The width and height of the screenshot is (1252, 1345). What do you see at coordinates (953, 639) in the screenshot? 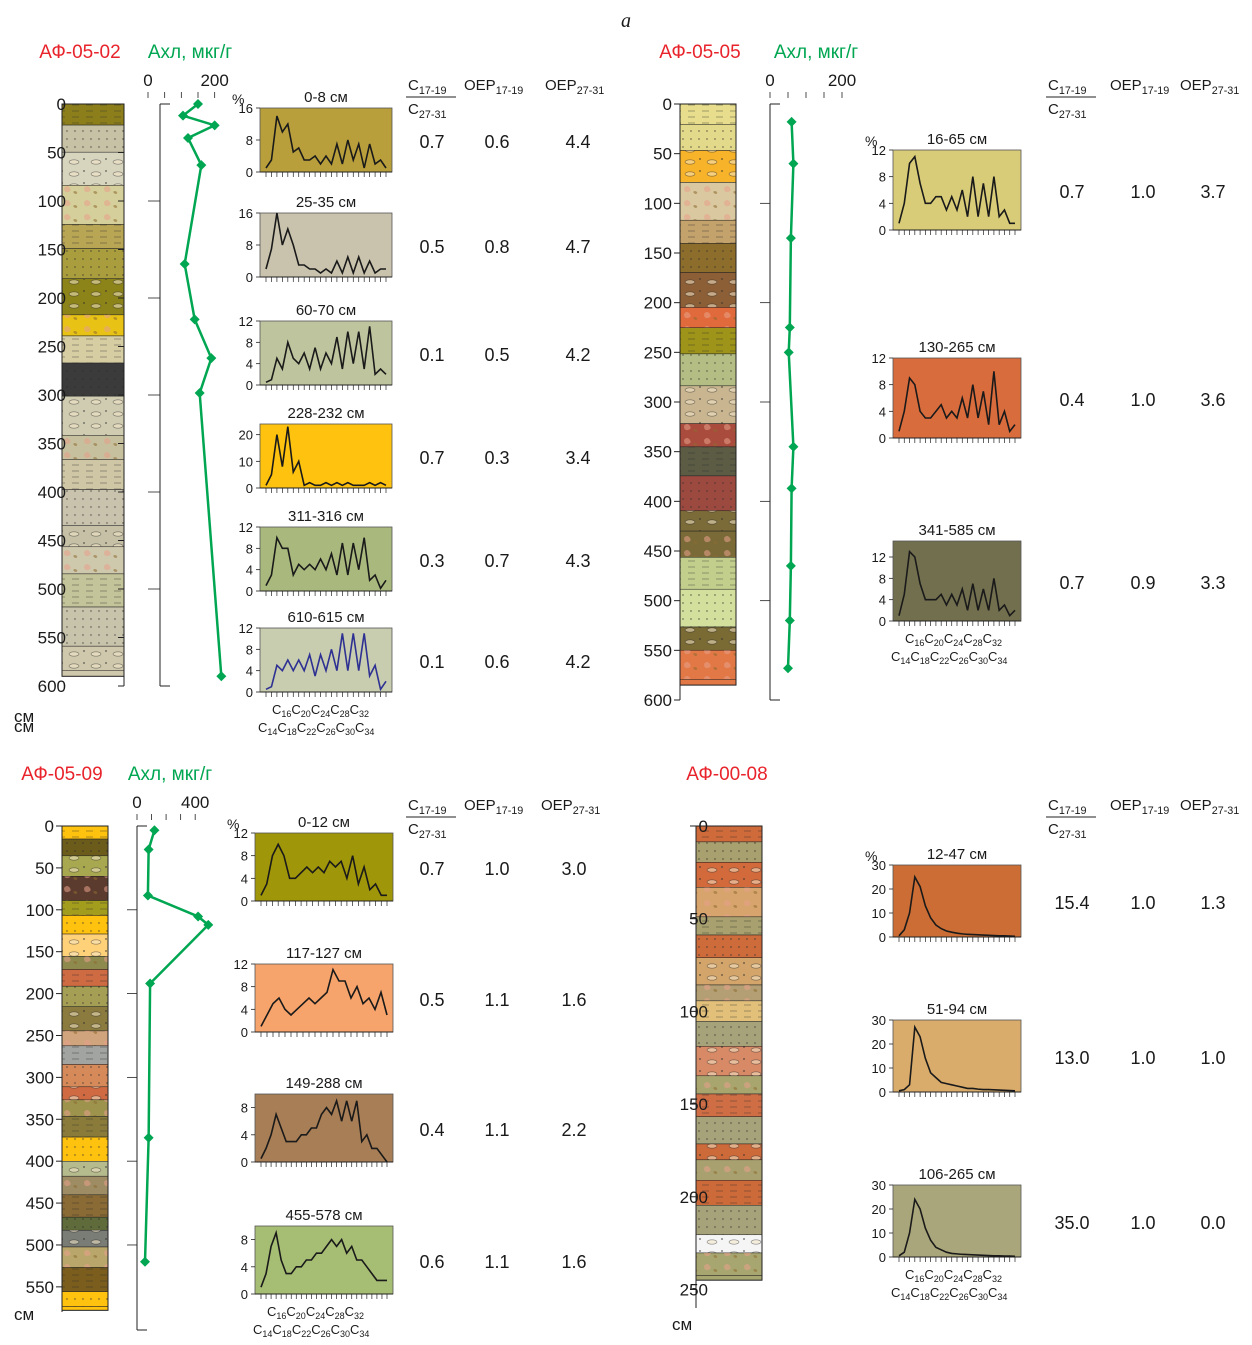
I see `carbon-axis-top-labels: C16C20C24C28C32` at bounding box center [953, 639].